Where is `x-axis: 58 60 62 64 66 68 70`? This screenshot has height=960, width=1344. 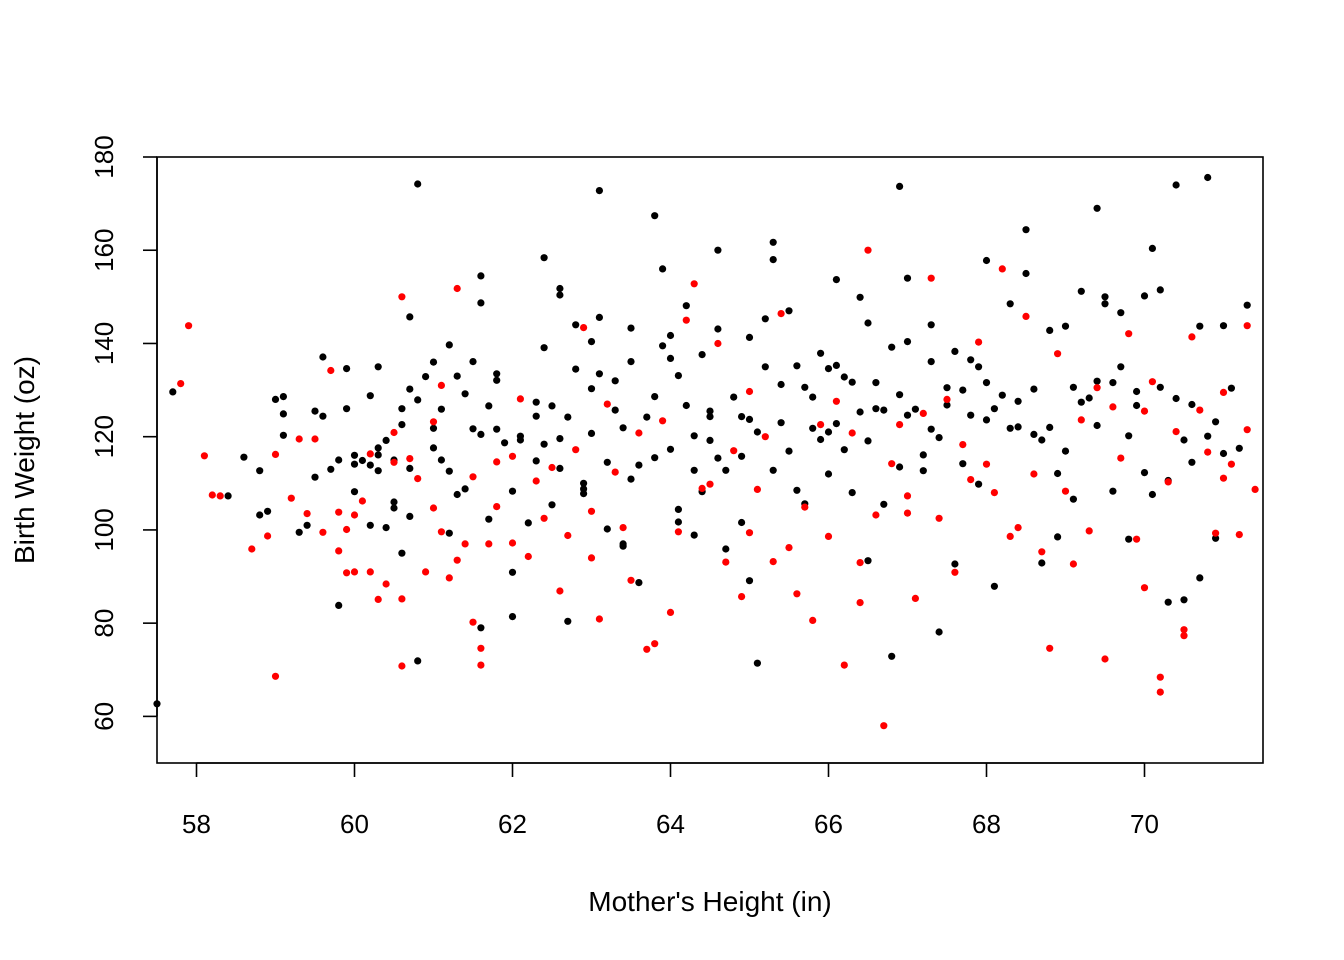 x-axis: 58 60 62 64 66 68 70 is located at coordinates (670, 800).